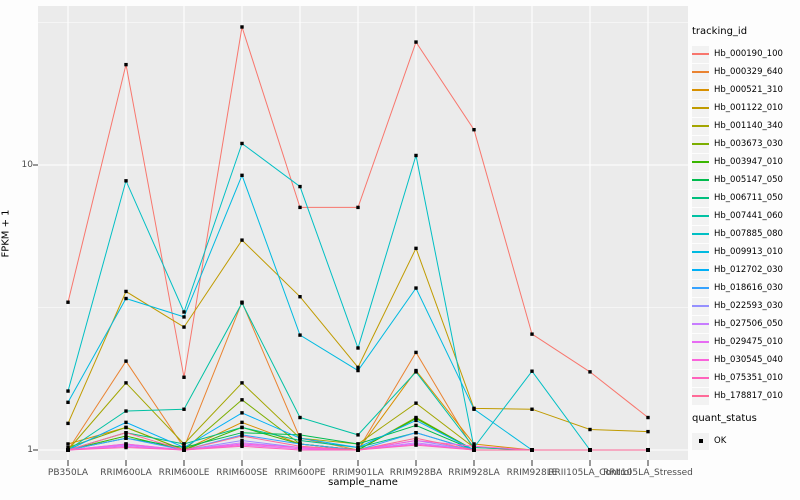 The image size is (800, 500). I want to click on legend-item-label: Hb_000521_310, so click(748, 90).